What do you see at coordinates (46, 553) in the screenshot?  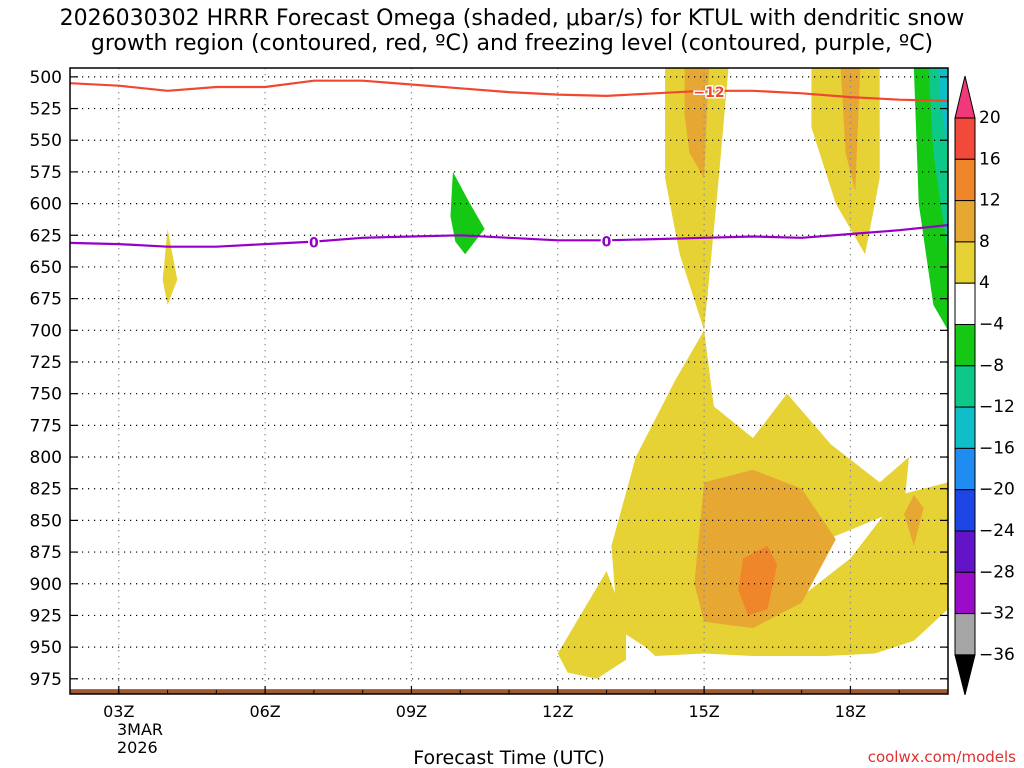 I see `y-tick-label-875: 875` at bounding box center [46, 553].